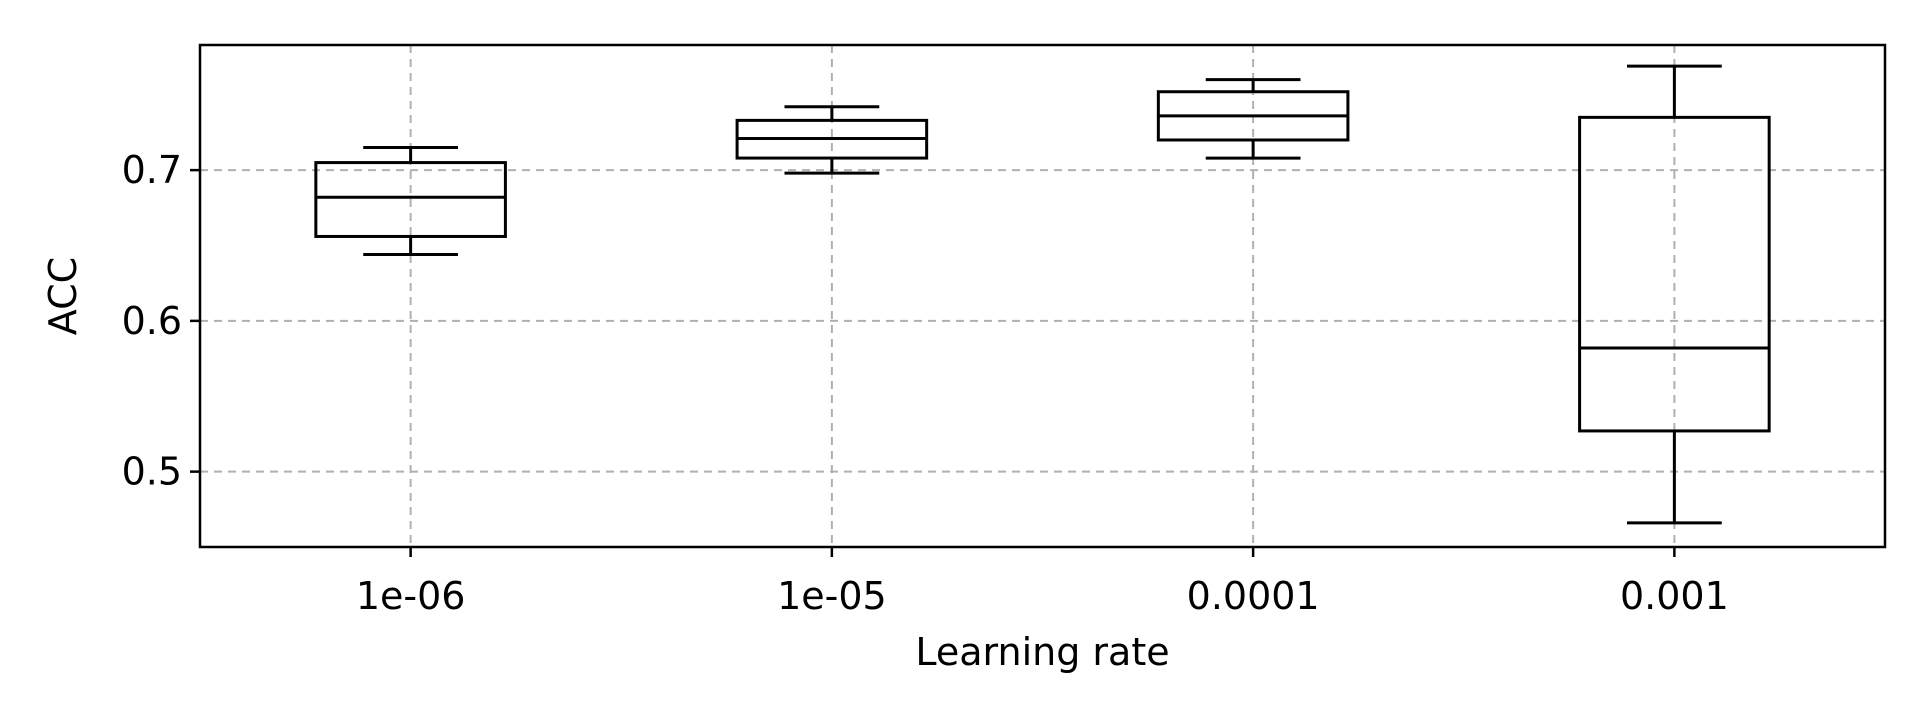 This screenshot has width=1920, height=720. Describe the element at coordinates (152, 170) in the screenshot. I see `y-tick-label: 0.7` at that location.